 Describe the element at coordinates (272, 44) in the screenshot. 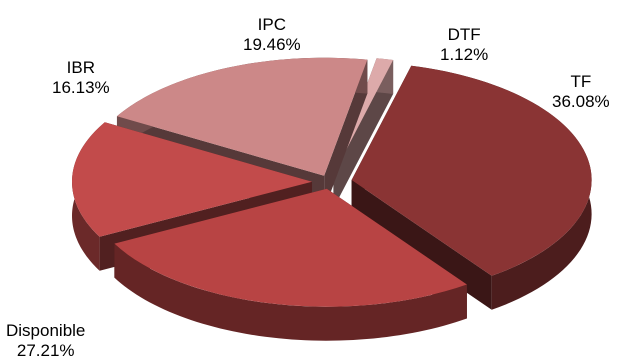

I see `label-ipc-value: 19.46%` at that location.